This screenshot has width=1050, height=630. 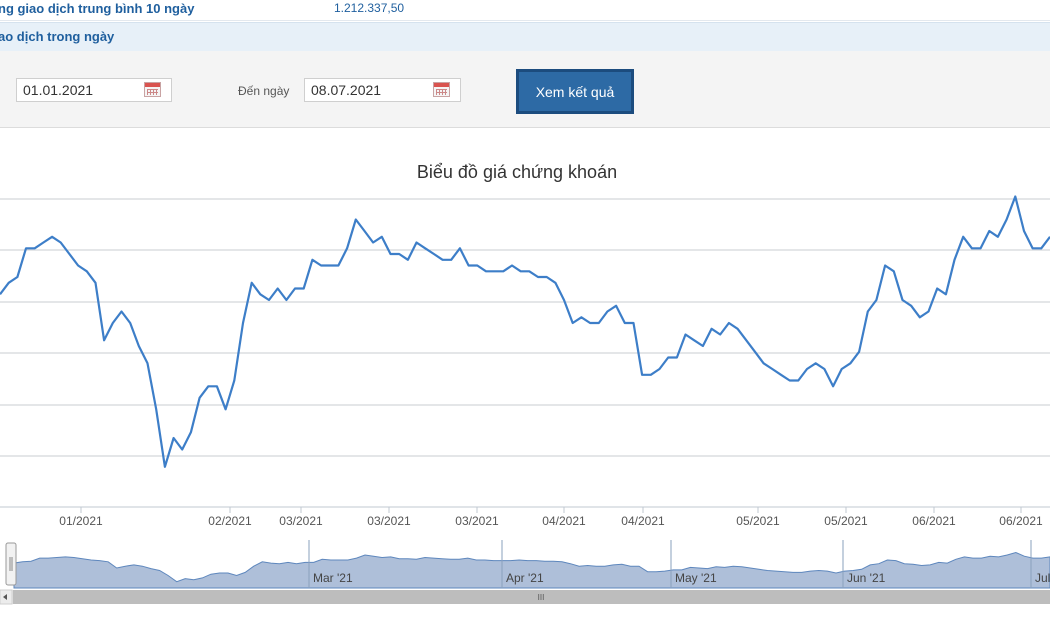 What do you see at coordinates (541, 597) in the screenshot?
I see `scrollbar-grip: III` at bounding box center [541, 597].